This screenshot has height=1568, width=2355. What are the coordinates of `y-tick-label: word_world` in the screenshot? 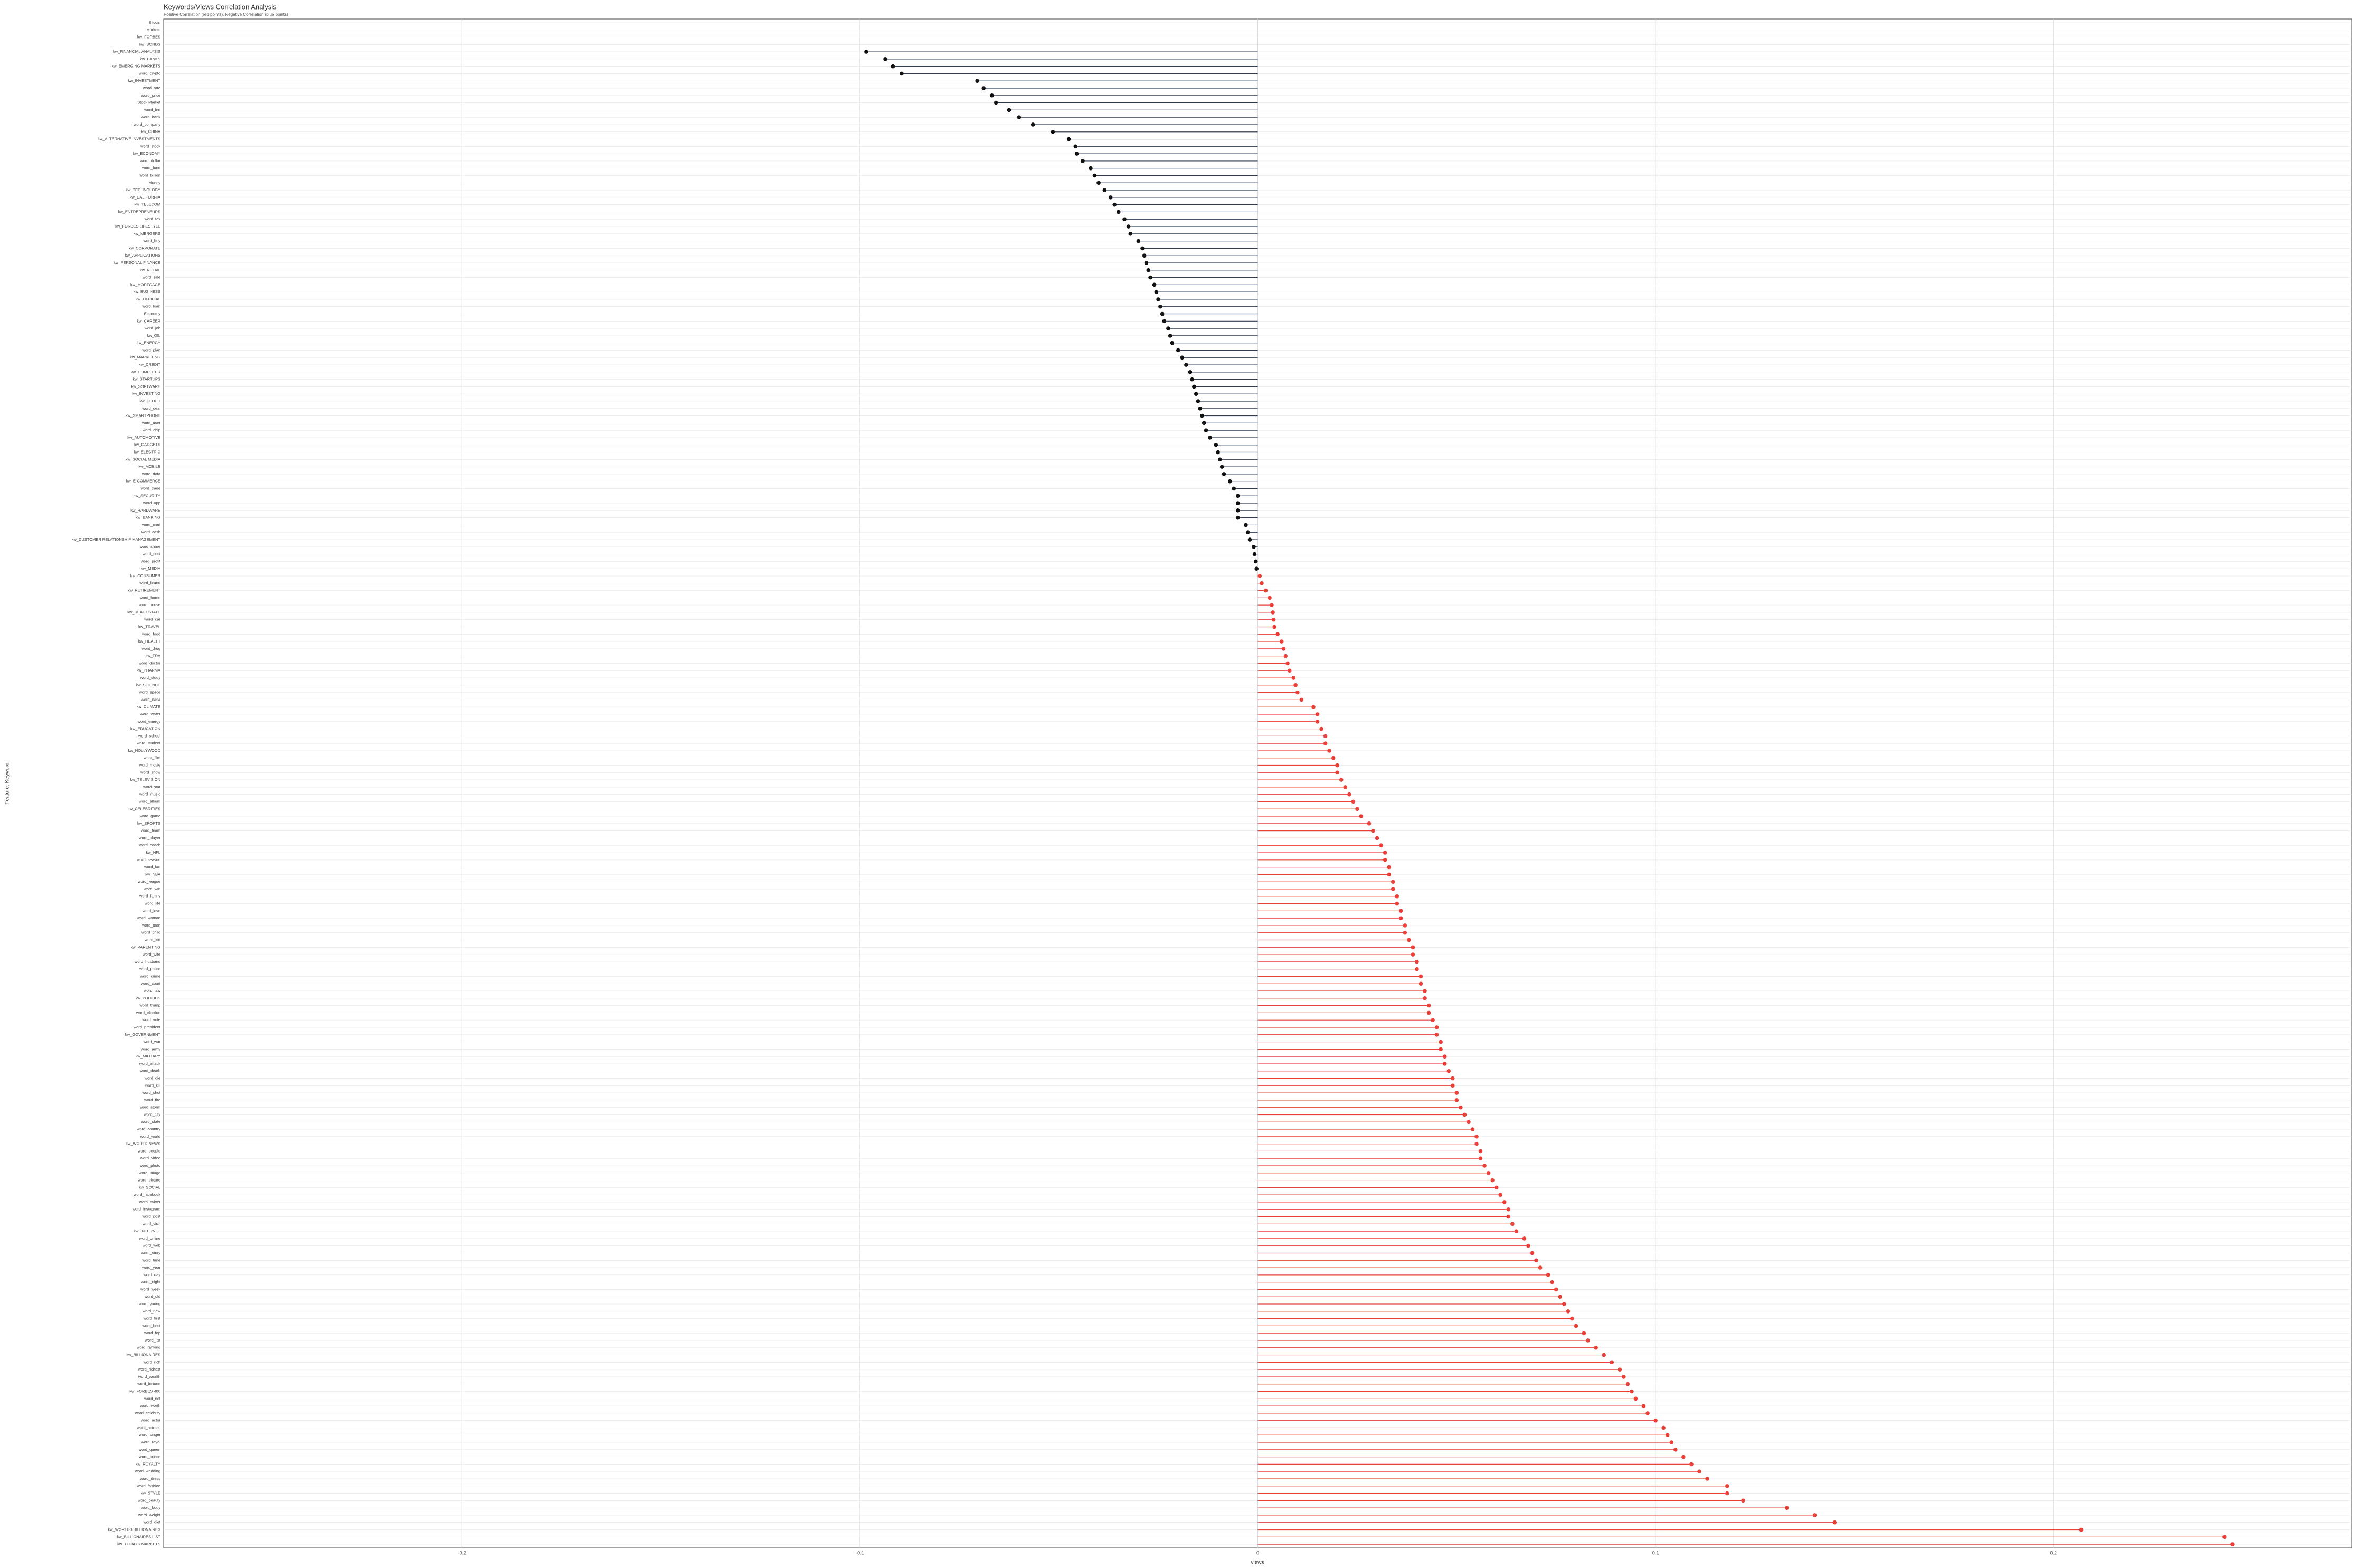 It's located at (150, 1137).